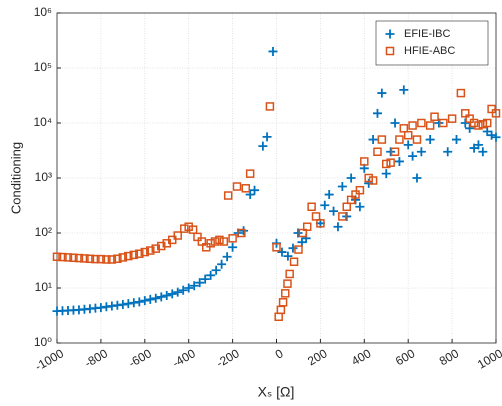  I want to click on y-tick-label: 10⁶, so click(43, 12).